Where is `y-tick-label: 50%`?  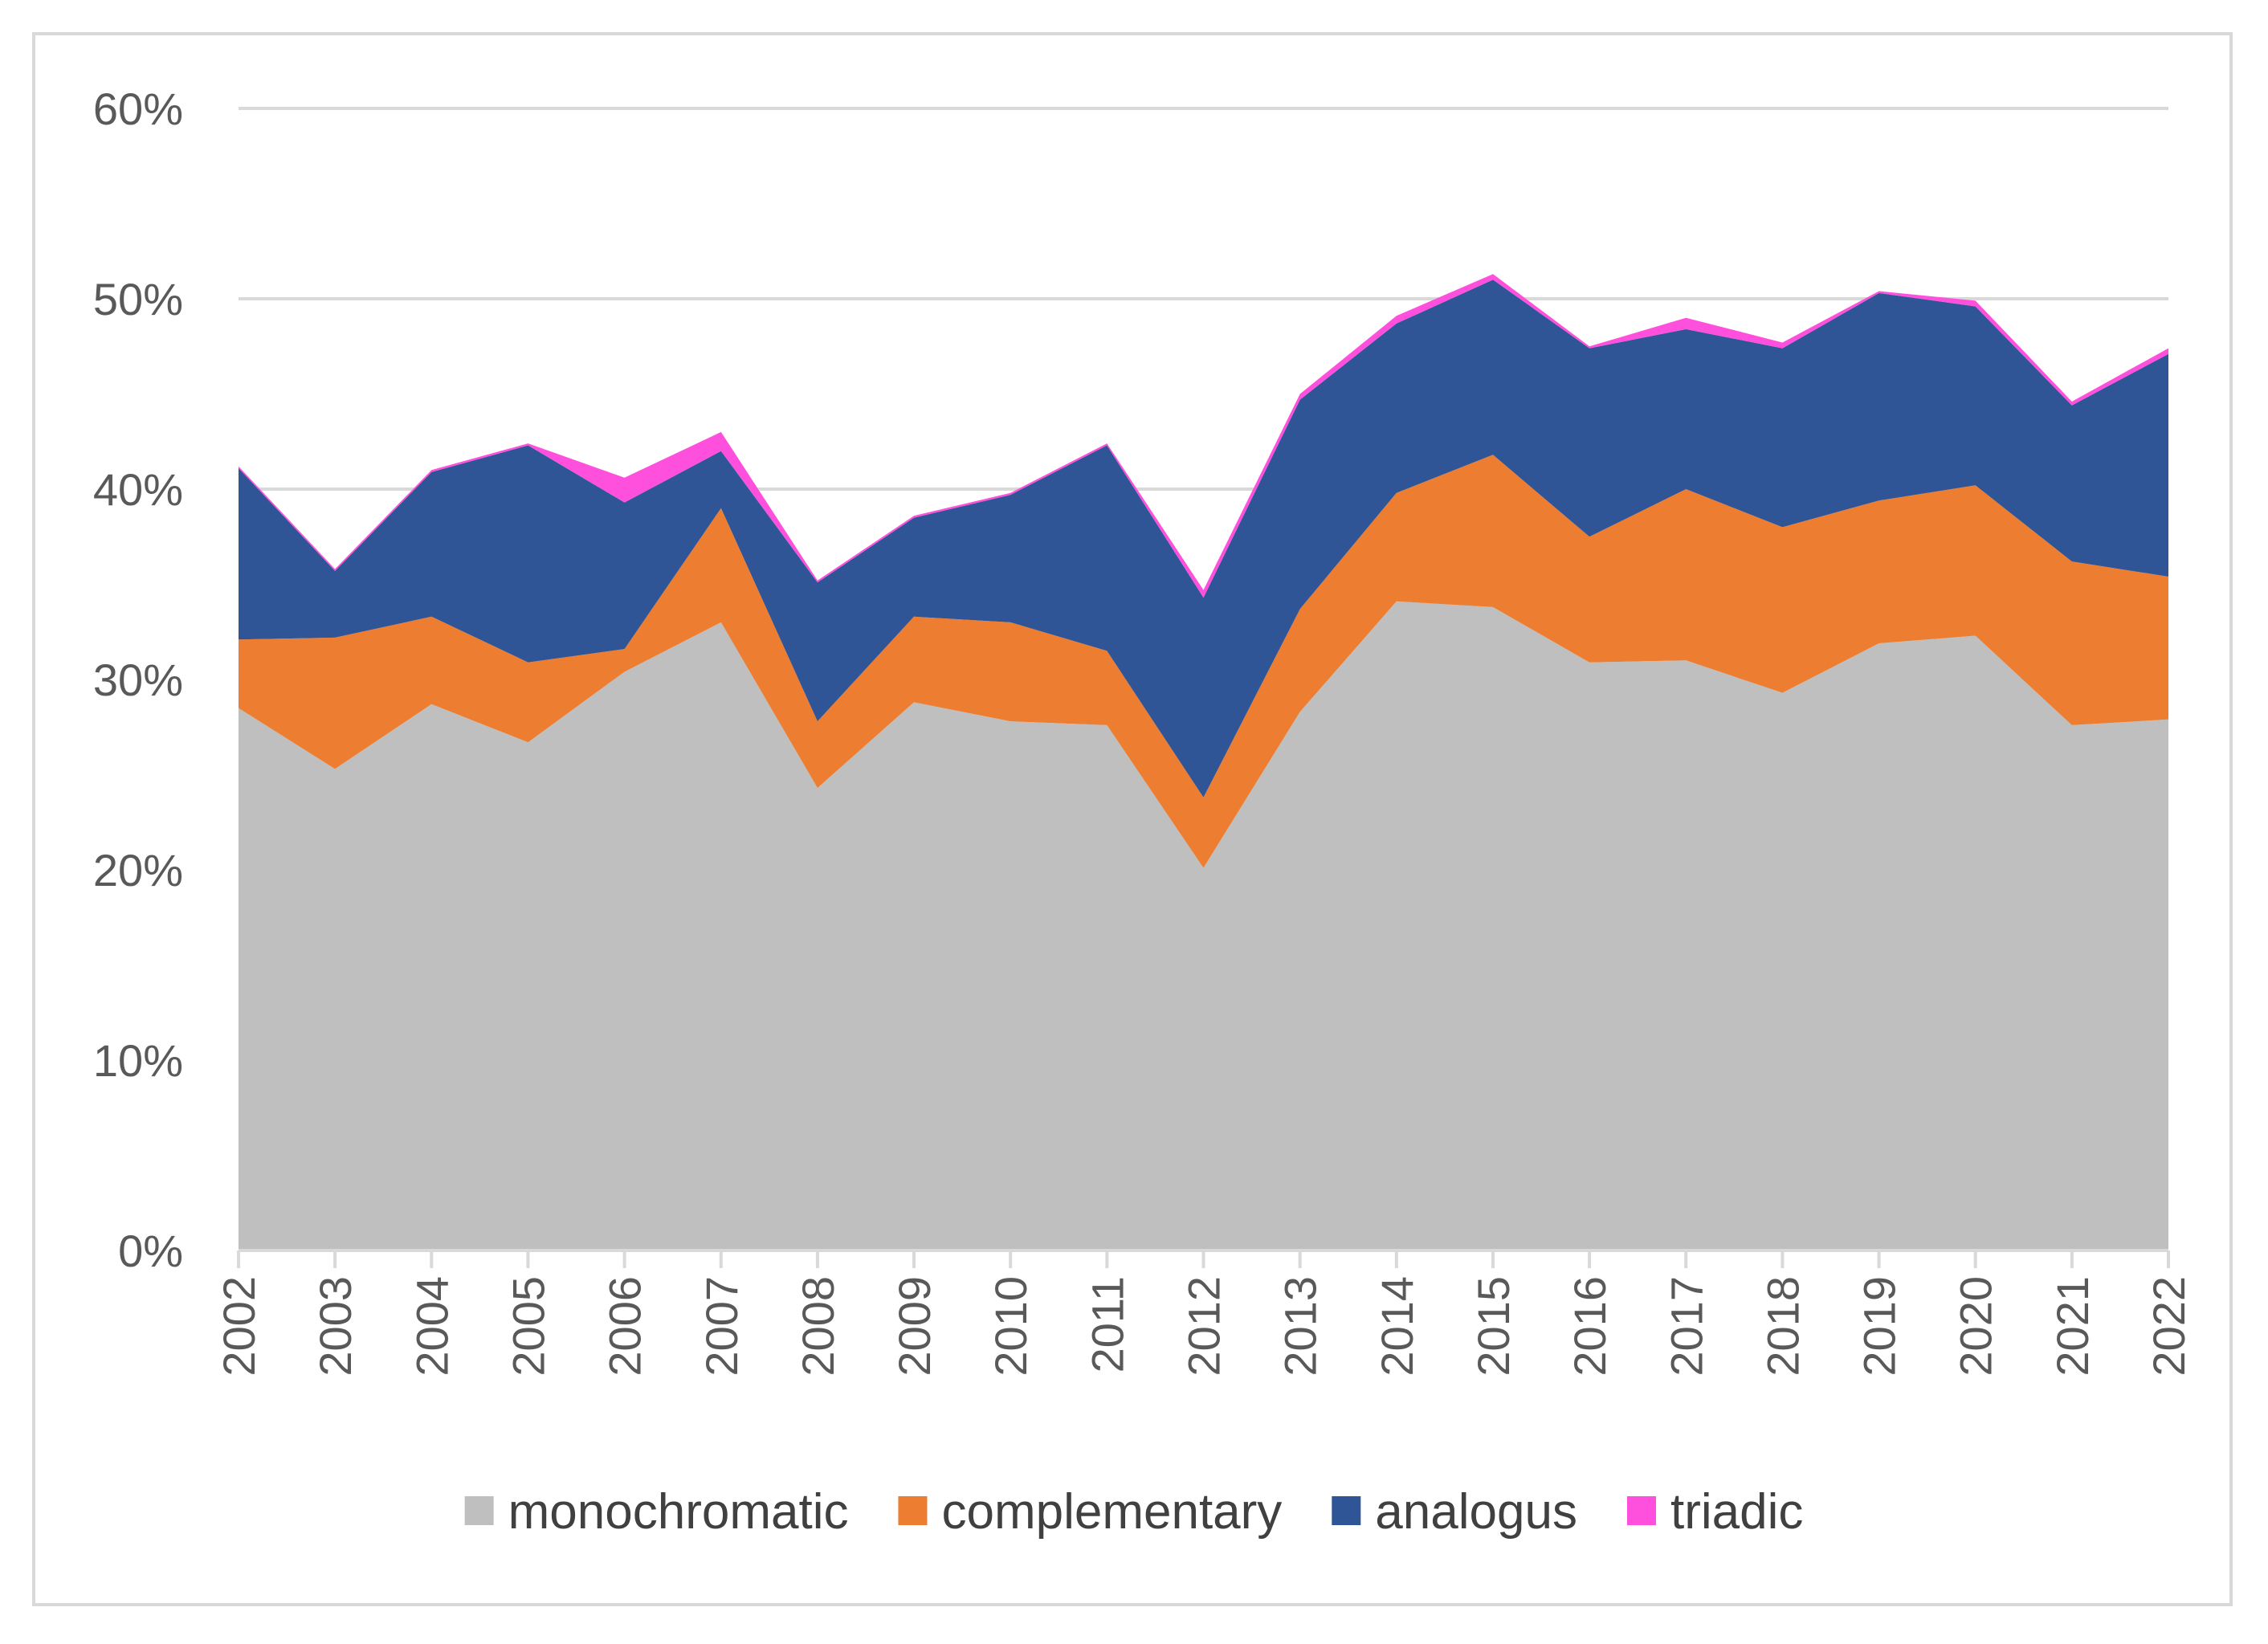 y-tick-label: 50% is located at coordinates (138, 299).